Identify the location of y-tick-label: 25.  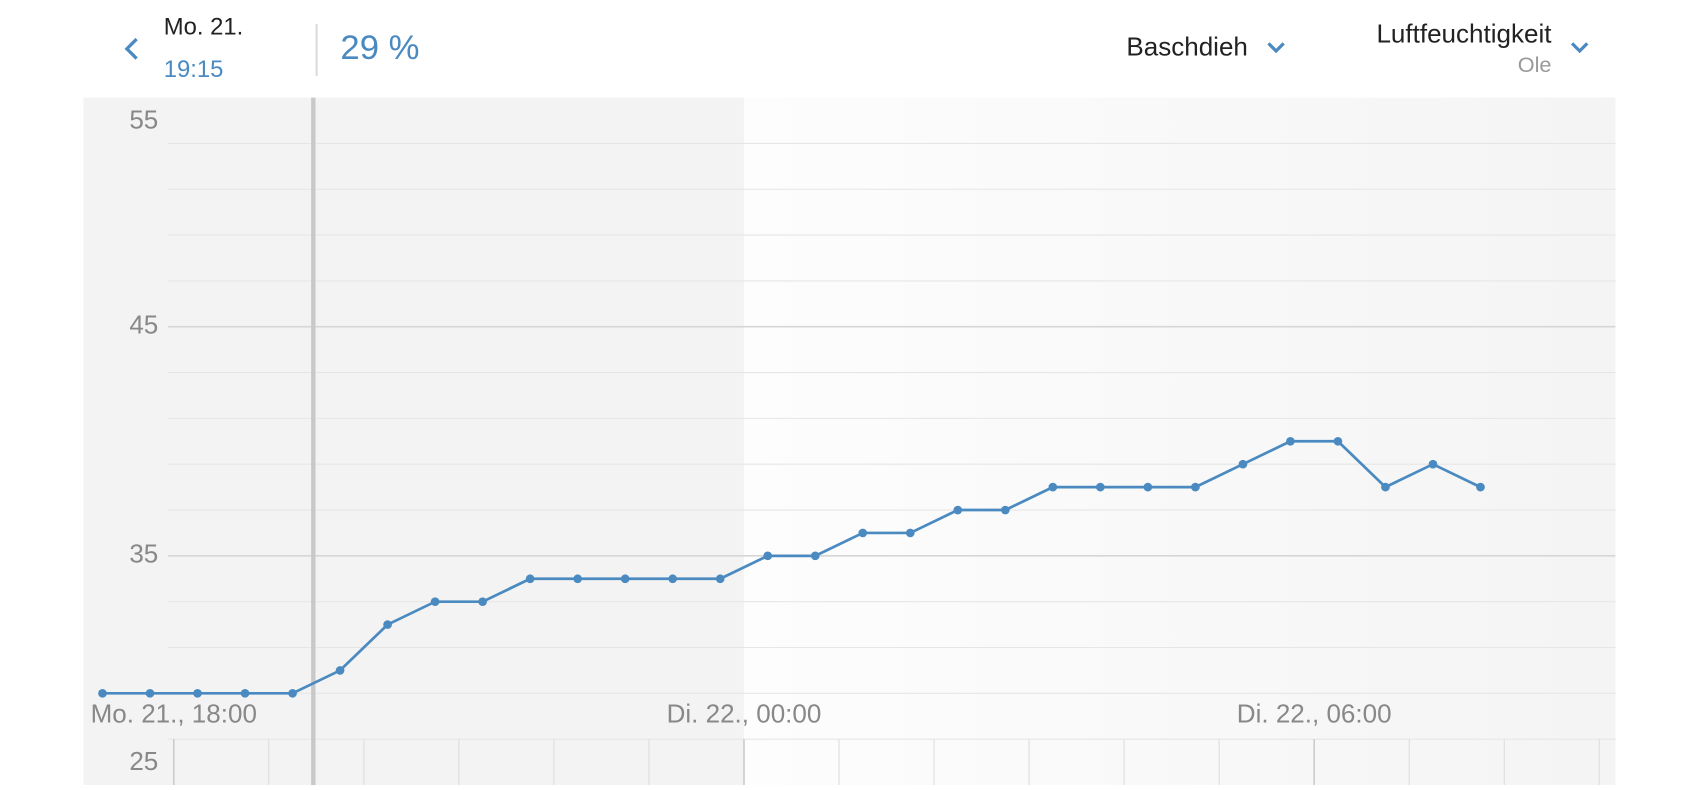
(143, 761).